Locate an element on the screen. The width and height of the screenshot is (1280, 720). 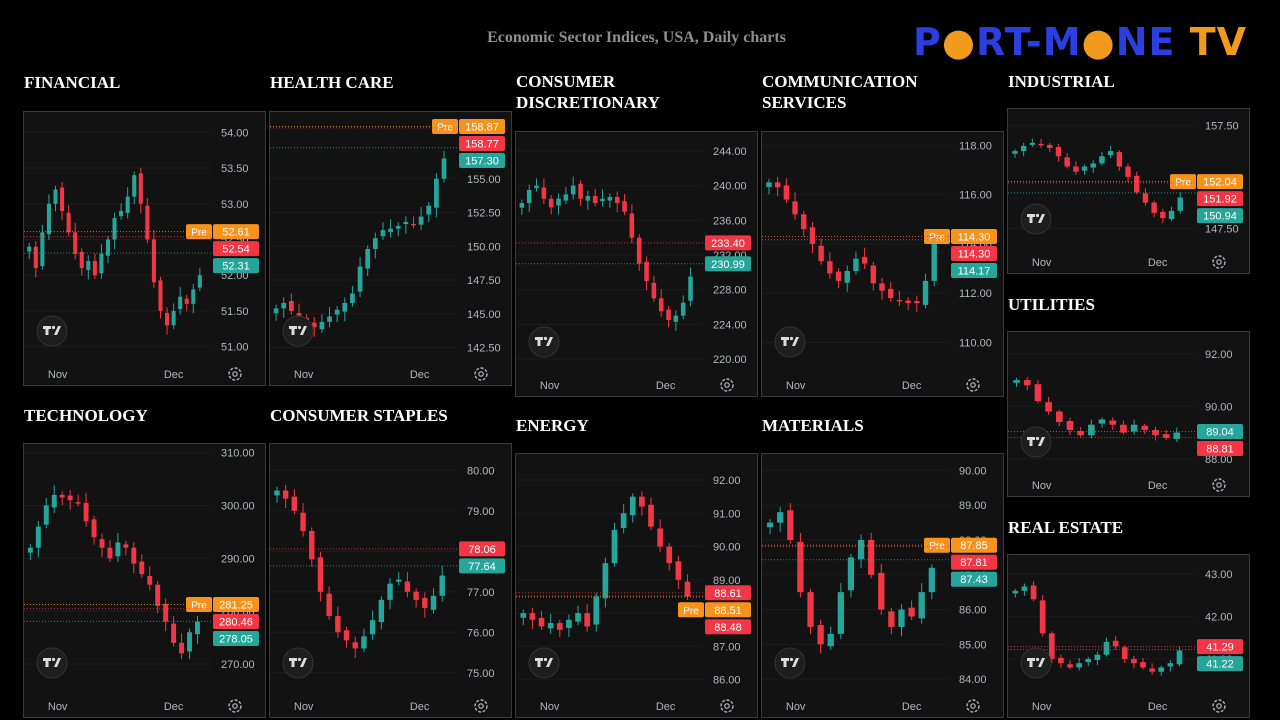
y-tick-label: 116.00 is located at coordinates (975, 196).